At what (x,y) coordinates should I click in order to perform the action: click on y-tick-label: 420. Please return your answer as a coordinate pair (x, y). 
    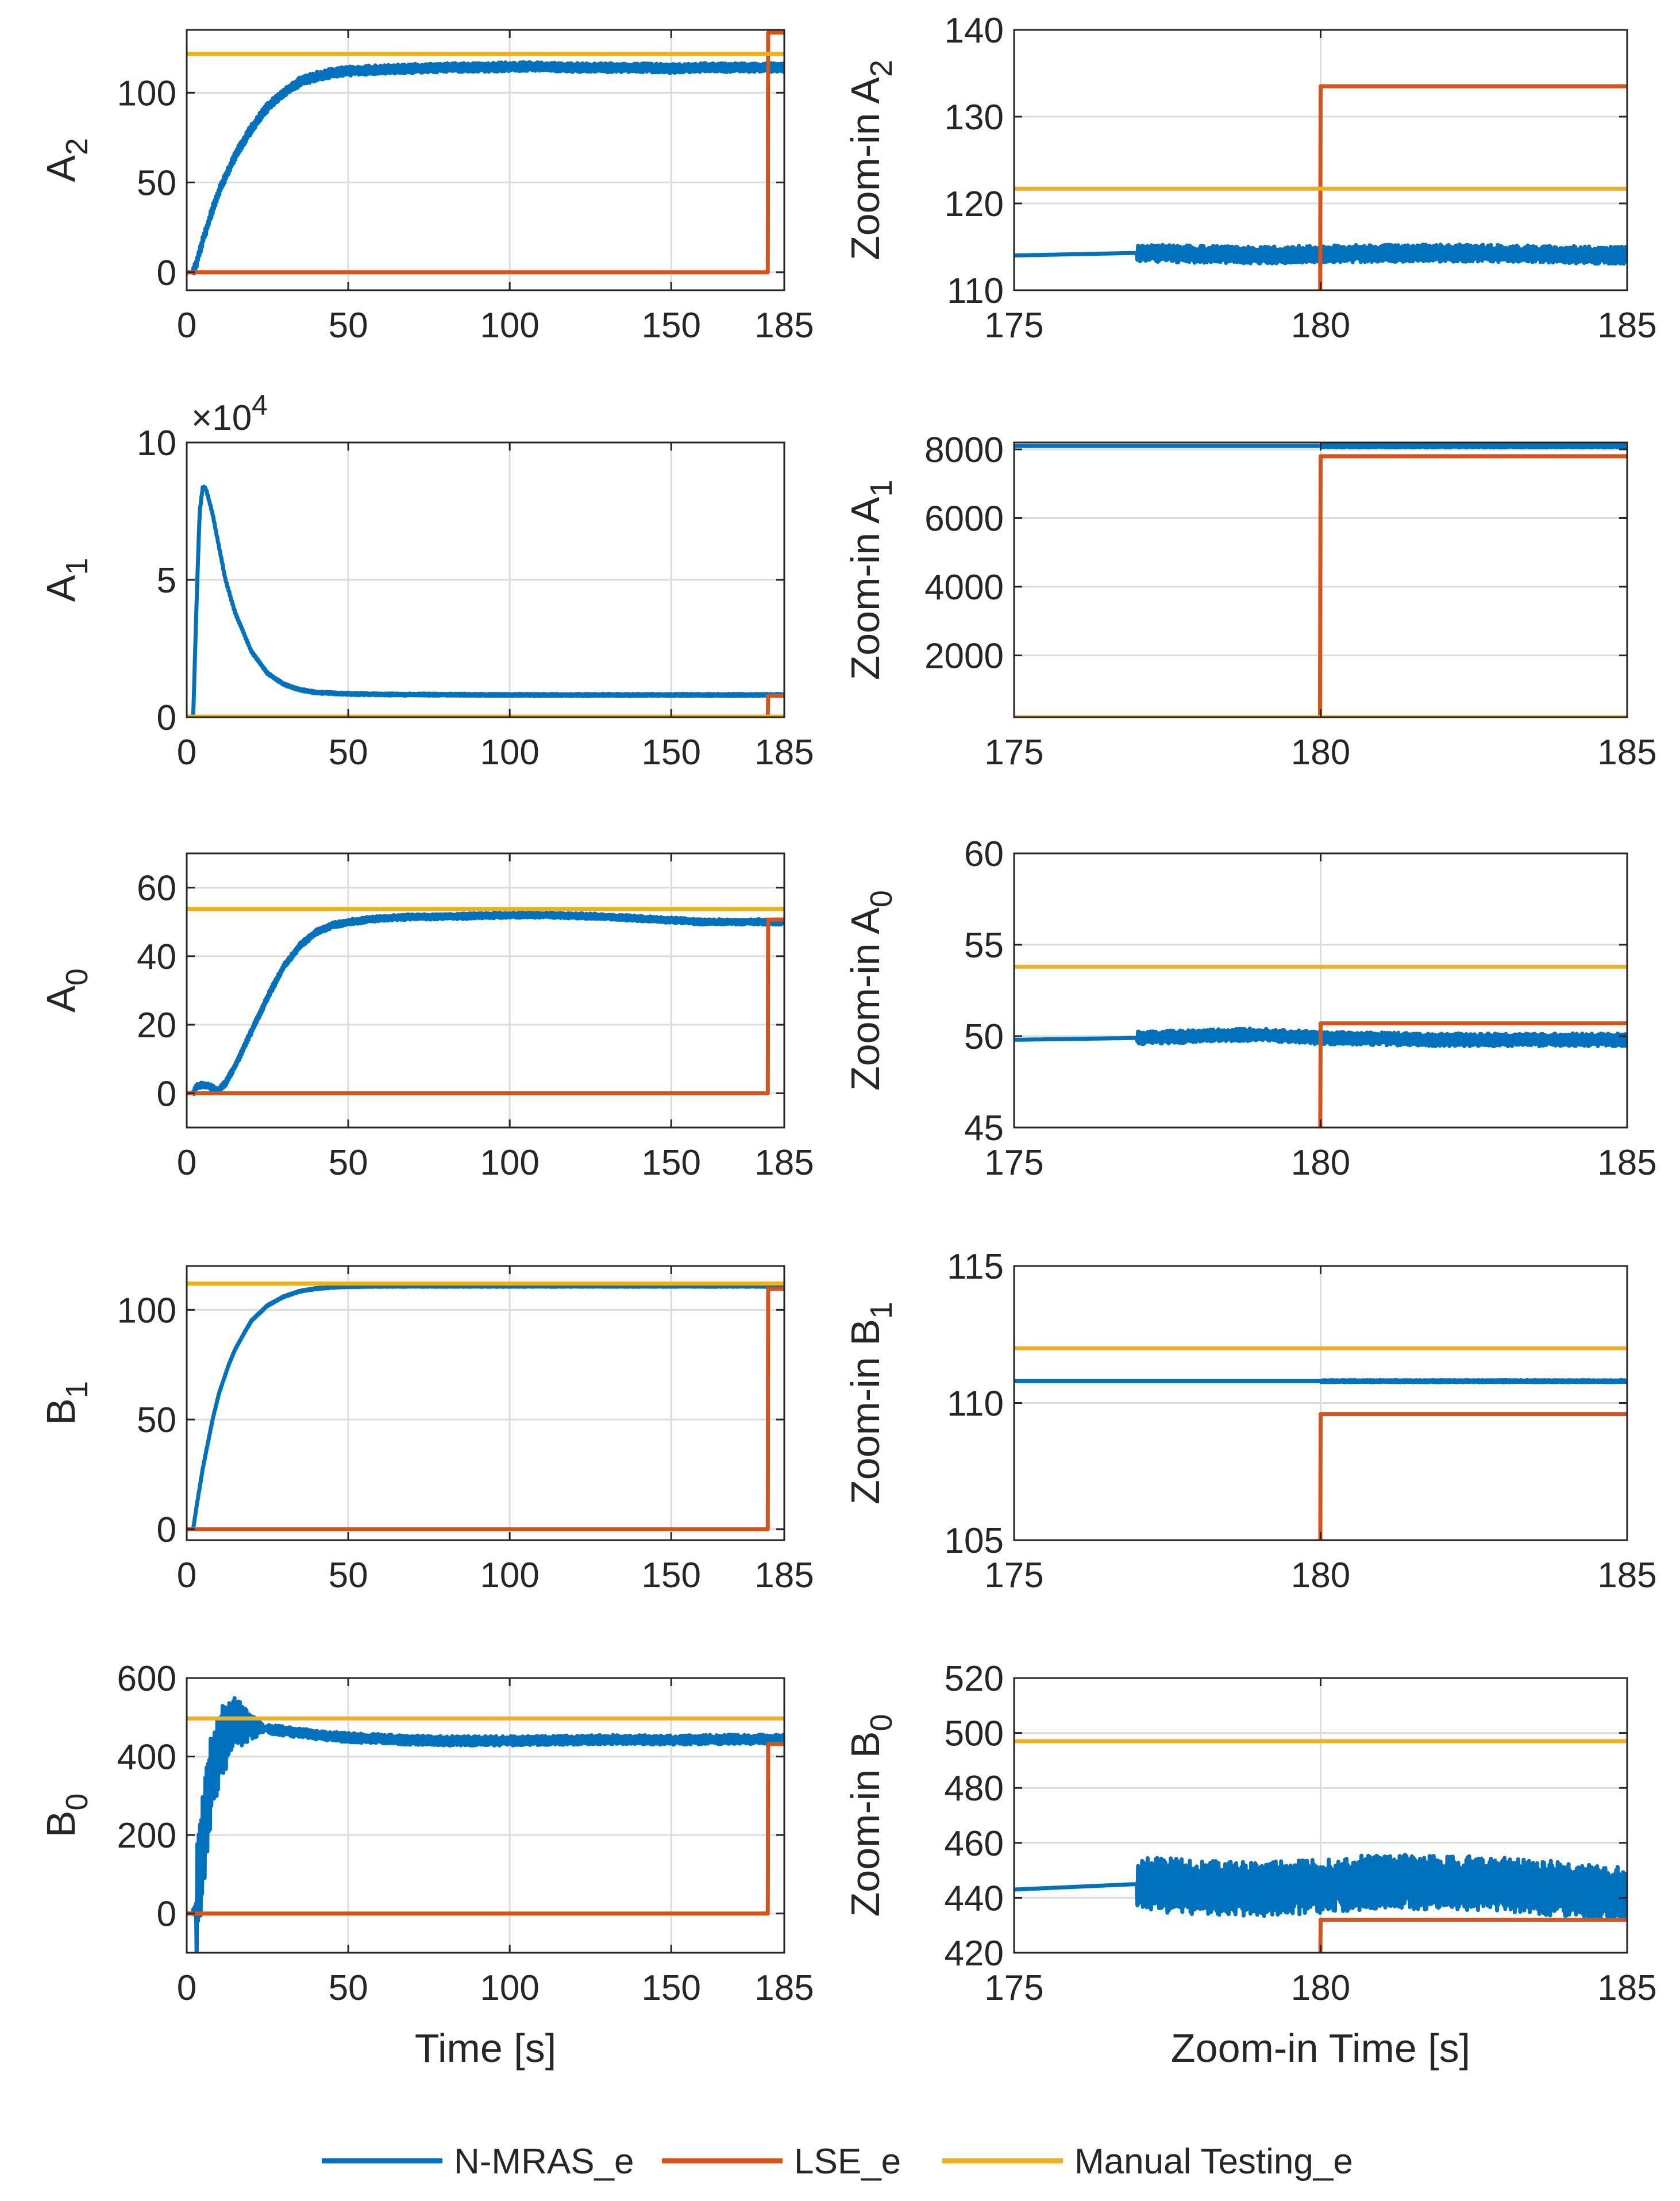
    Looking at the image, I should click on (975, 1953).